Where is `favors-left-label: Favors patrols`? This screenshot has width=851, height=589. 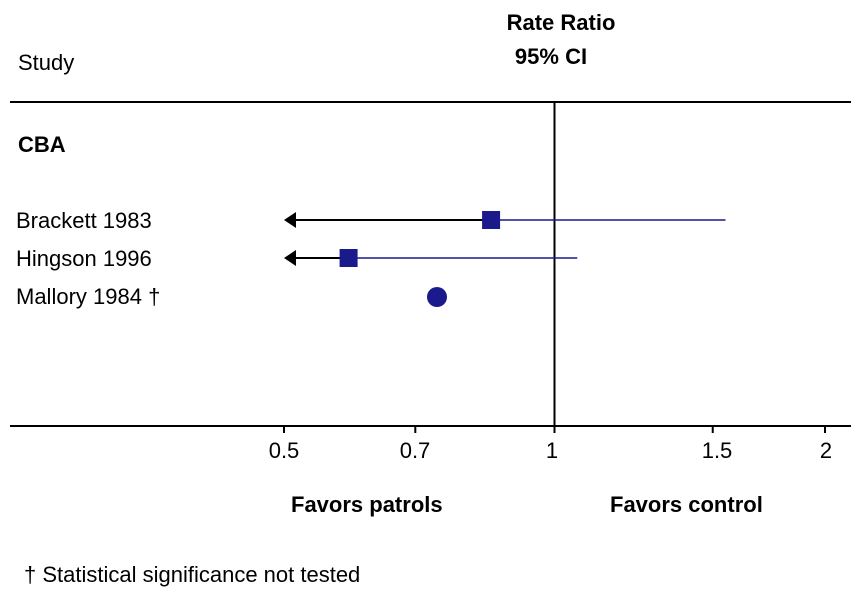
favors-left-label: Favors patrols is located at coordinates (367, 504).